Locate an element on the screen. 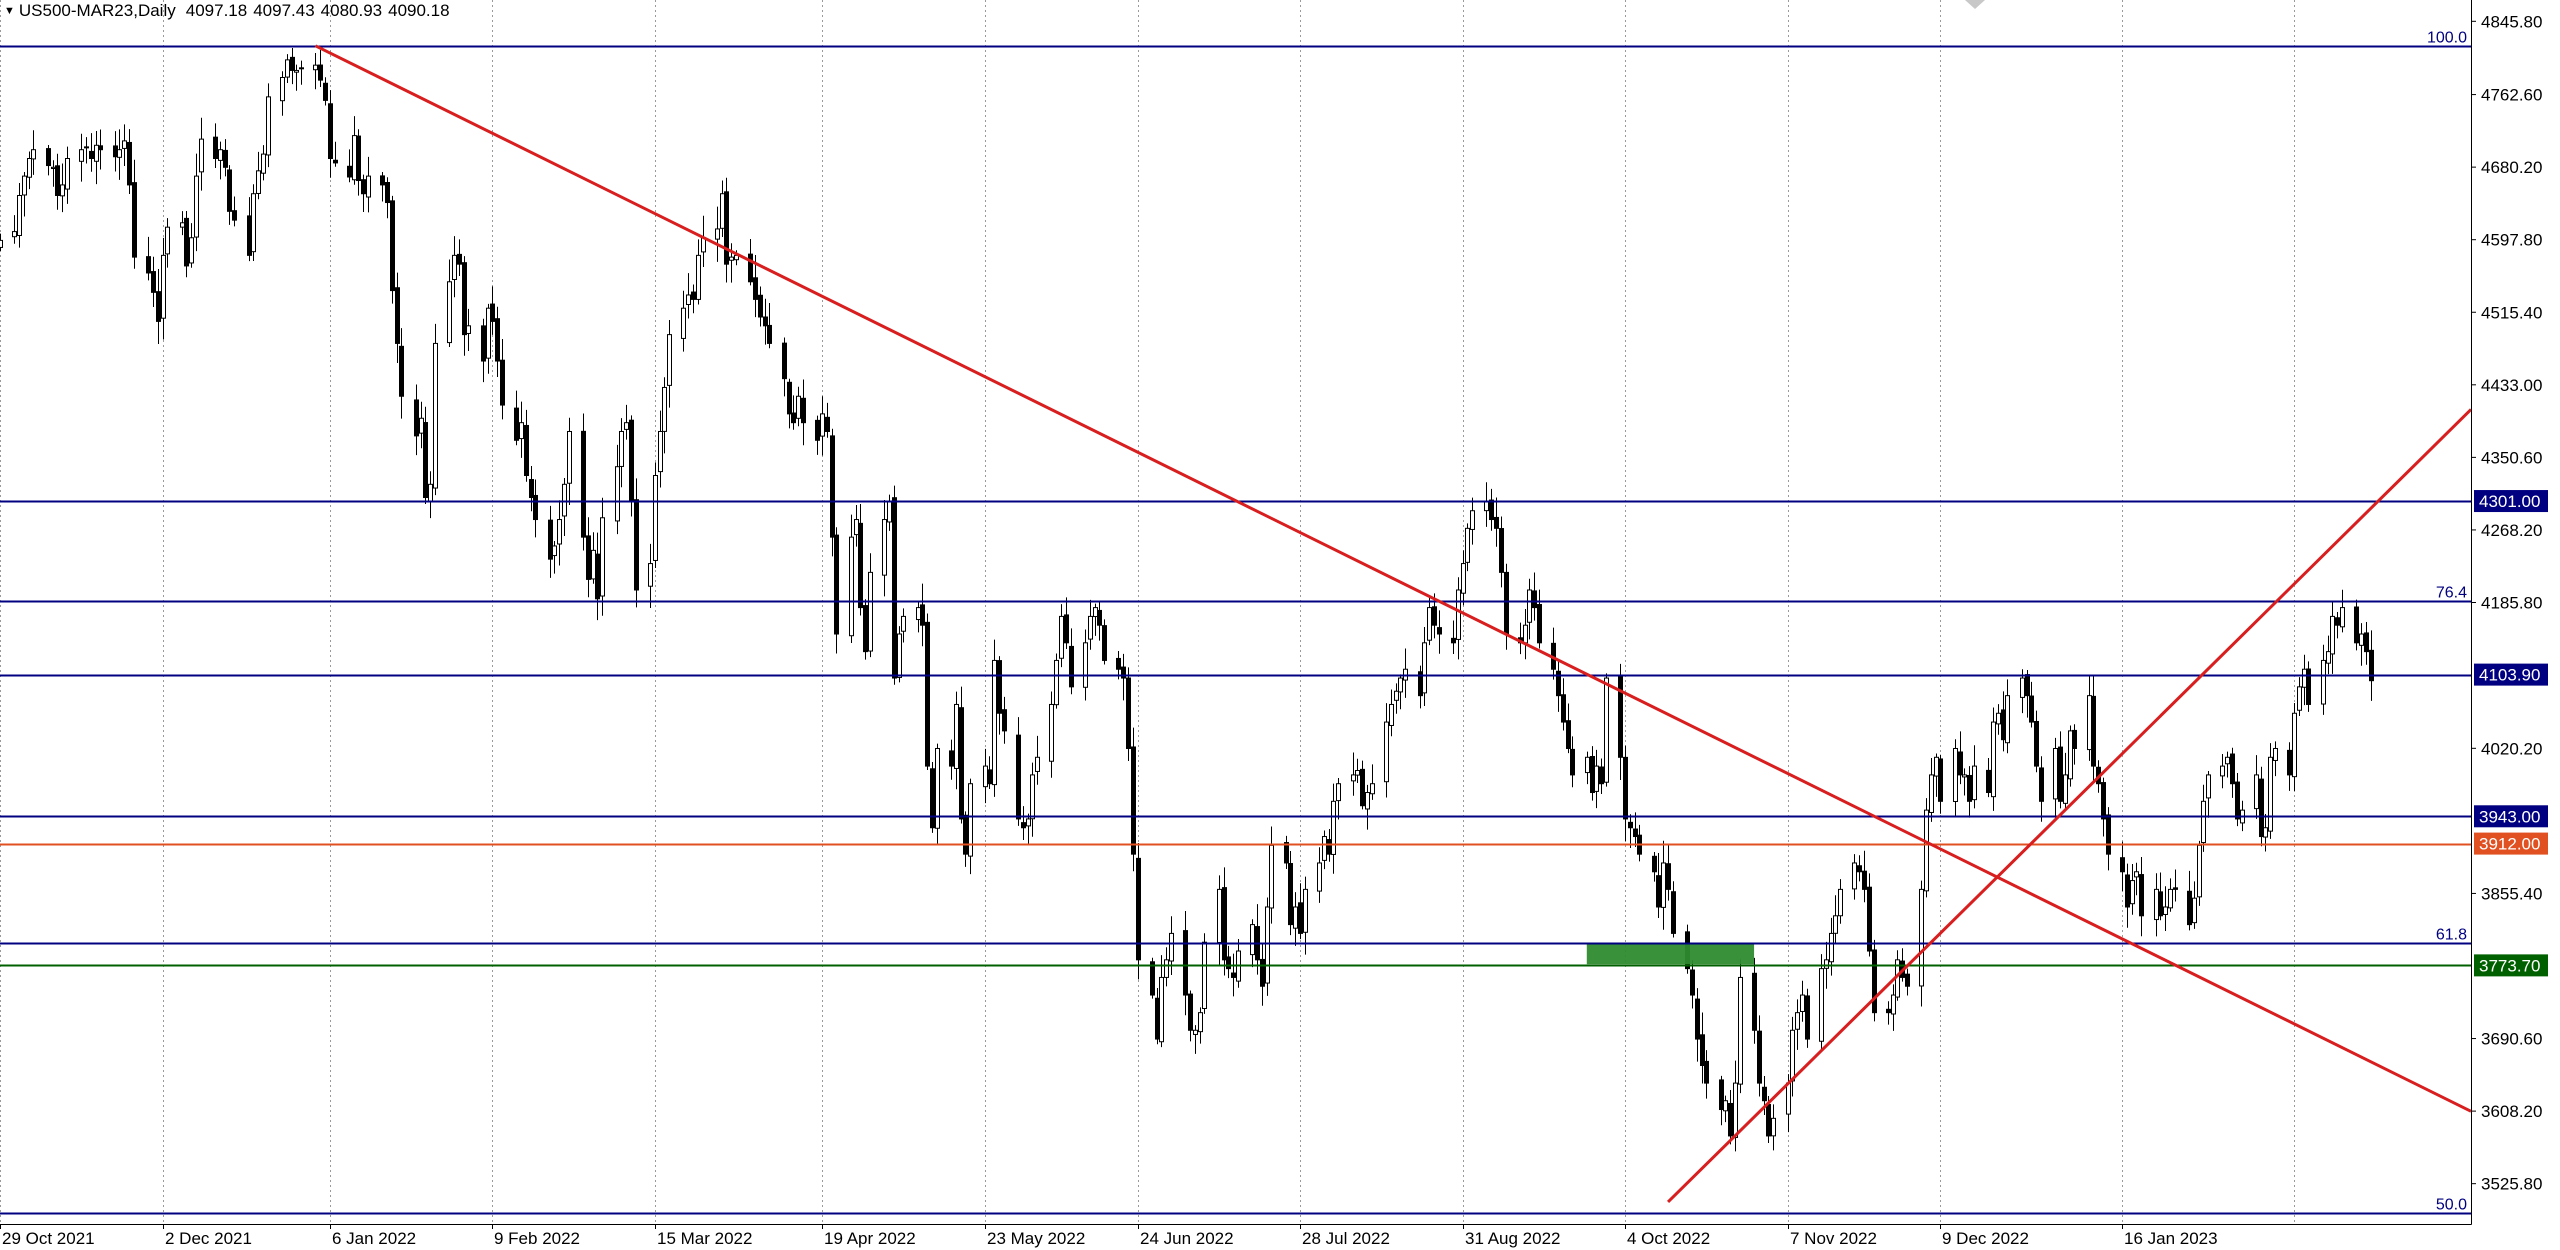 The width and height of the screenshot is (2560, 1250). collapse-triangle-icon: ▼ is located at coordinates (9, 11).